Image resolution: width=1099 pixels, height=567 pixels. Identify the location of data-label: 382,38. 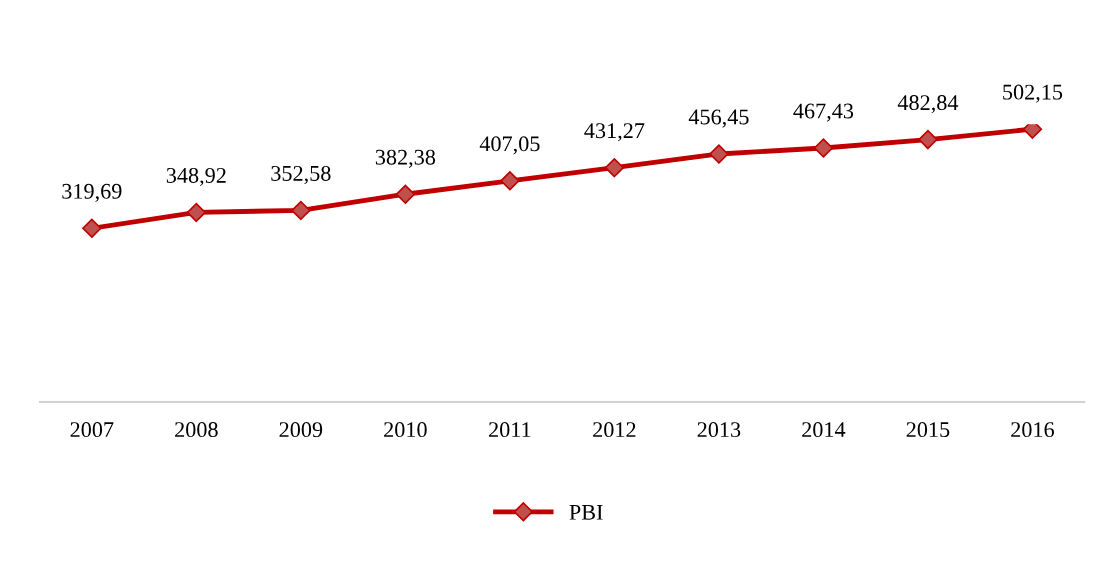
(405, 158).